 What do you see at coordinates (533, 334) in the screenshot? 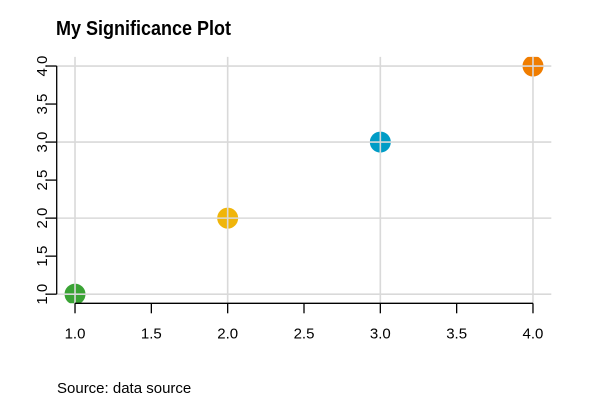
I see `x-tick-label: 4.0` at bounding box center [533, 334].